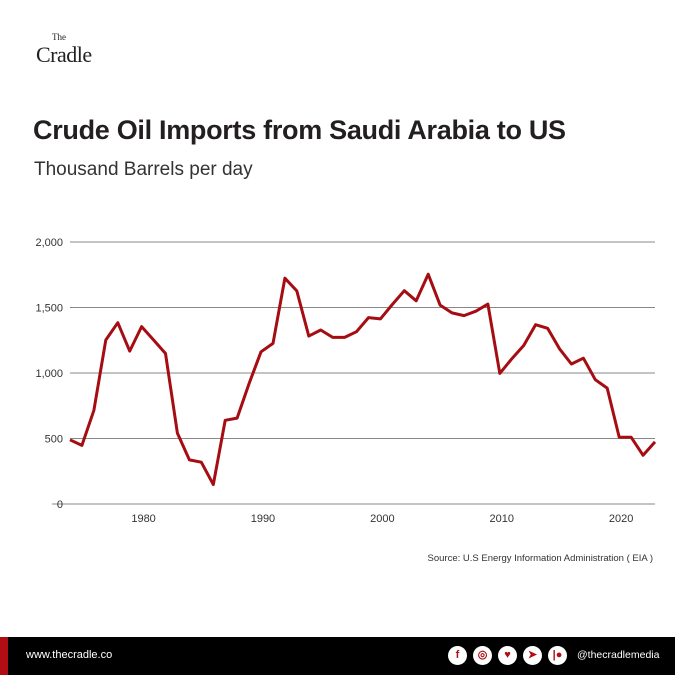 This screenshot has width=675, height=675. I want to click on x-tick-label: 2020, so click(621, 519).